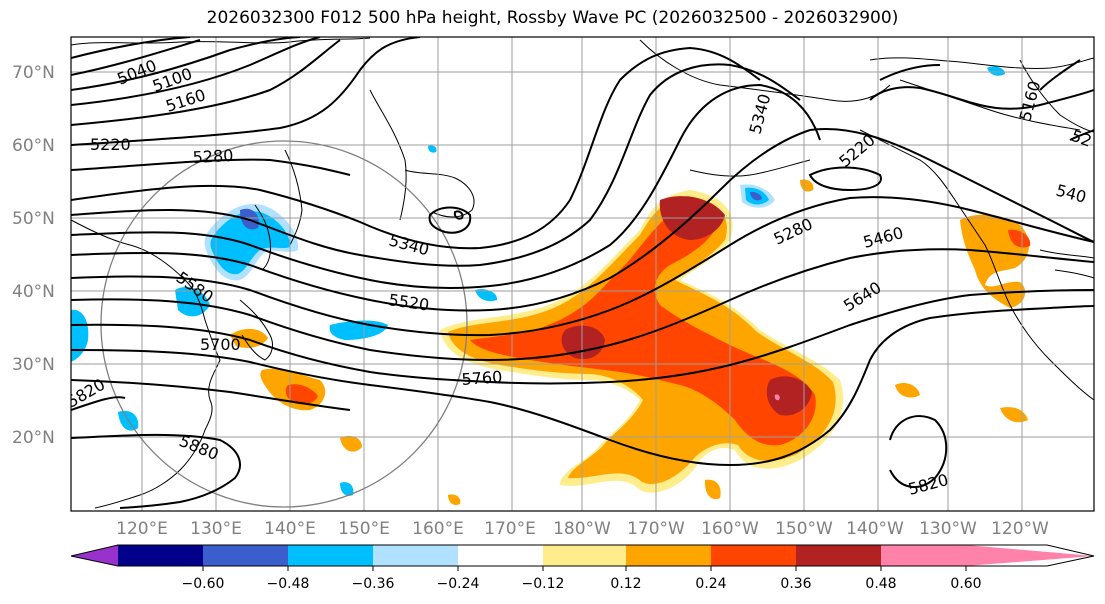 This screenshot has width=1105, height=604. What do you see at coordinates (1020, 529) in the screenshot?
I see `lon-label: 120°W` at bounding box center [1020, 529].